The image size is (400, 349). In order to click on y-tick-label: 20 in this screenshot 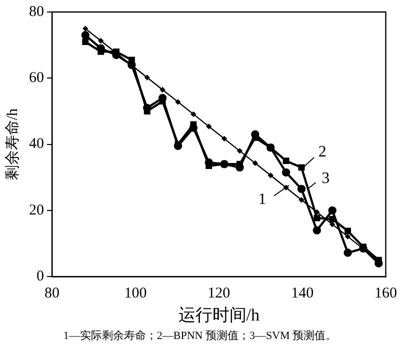, I will do `click(36, 210)`.